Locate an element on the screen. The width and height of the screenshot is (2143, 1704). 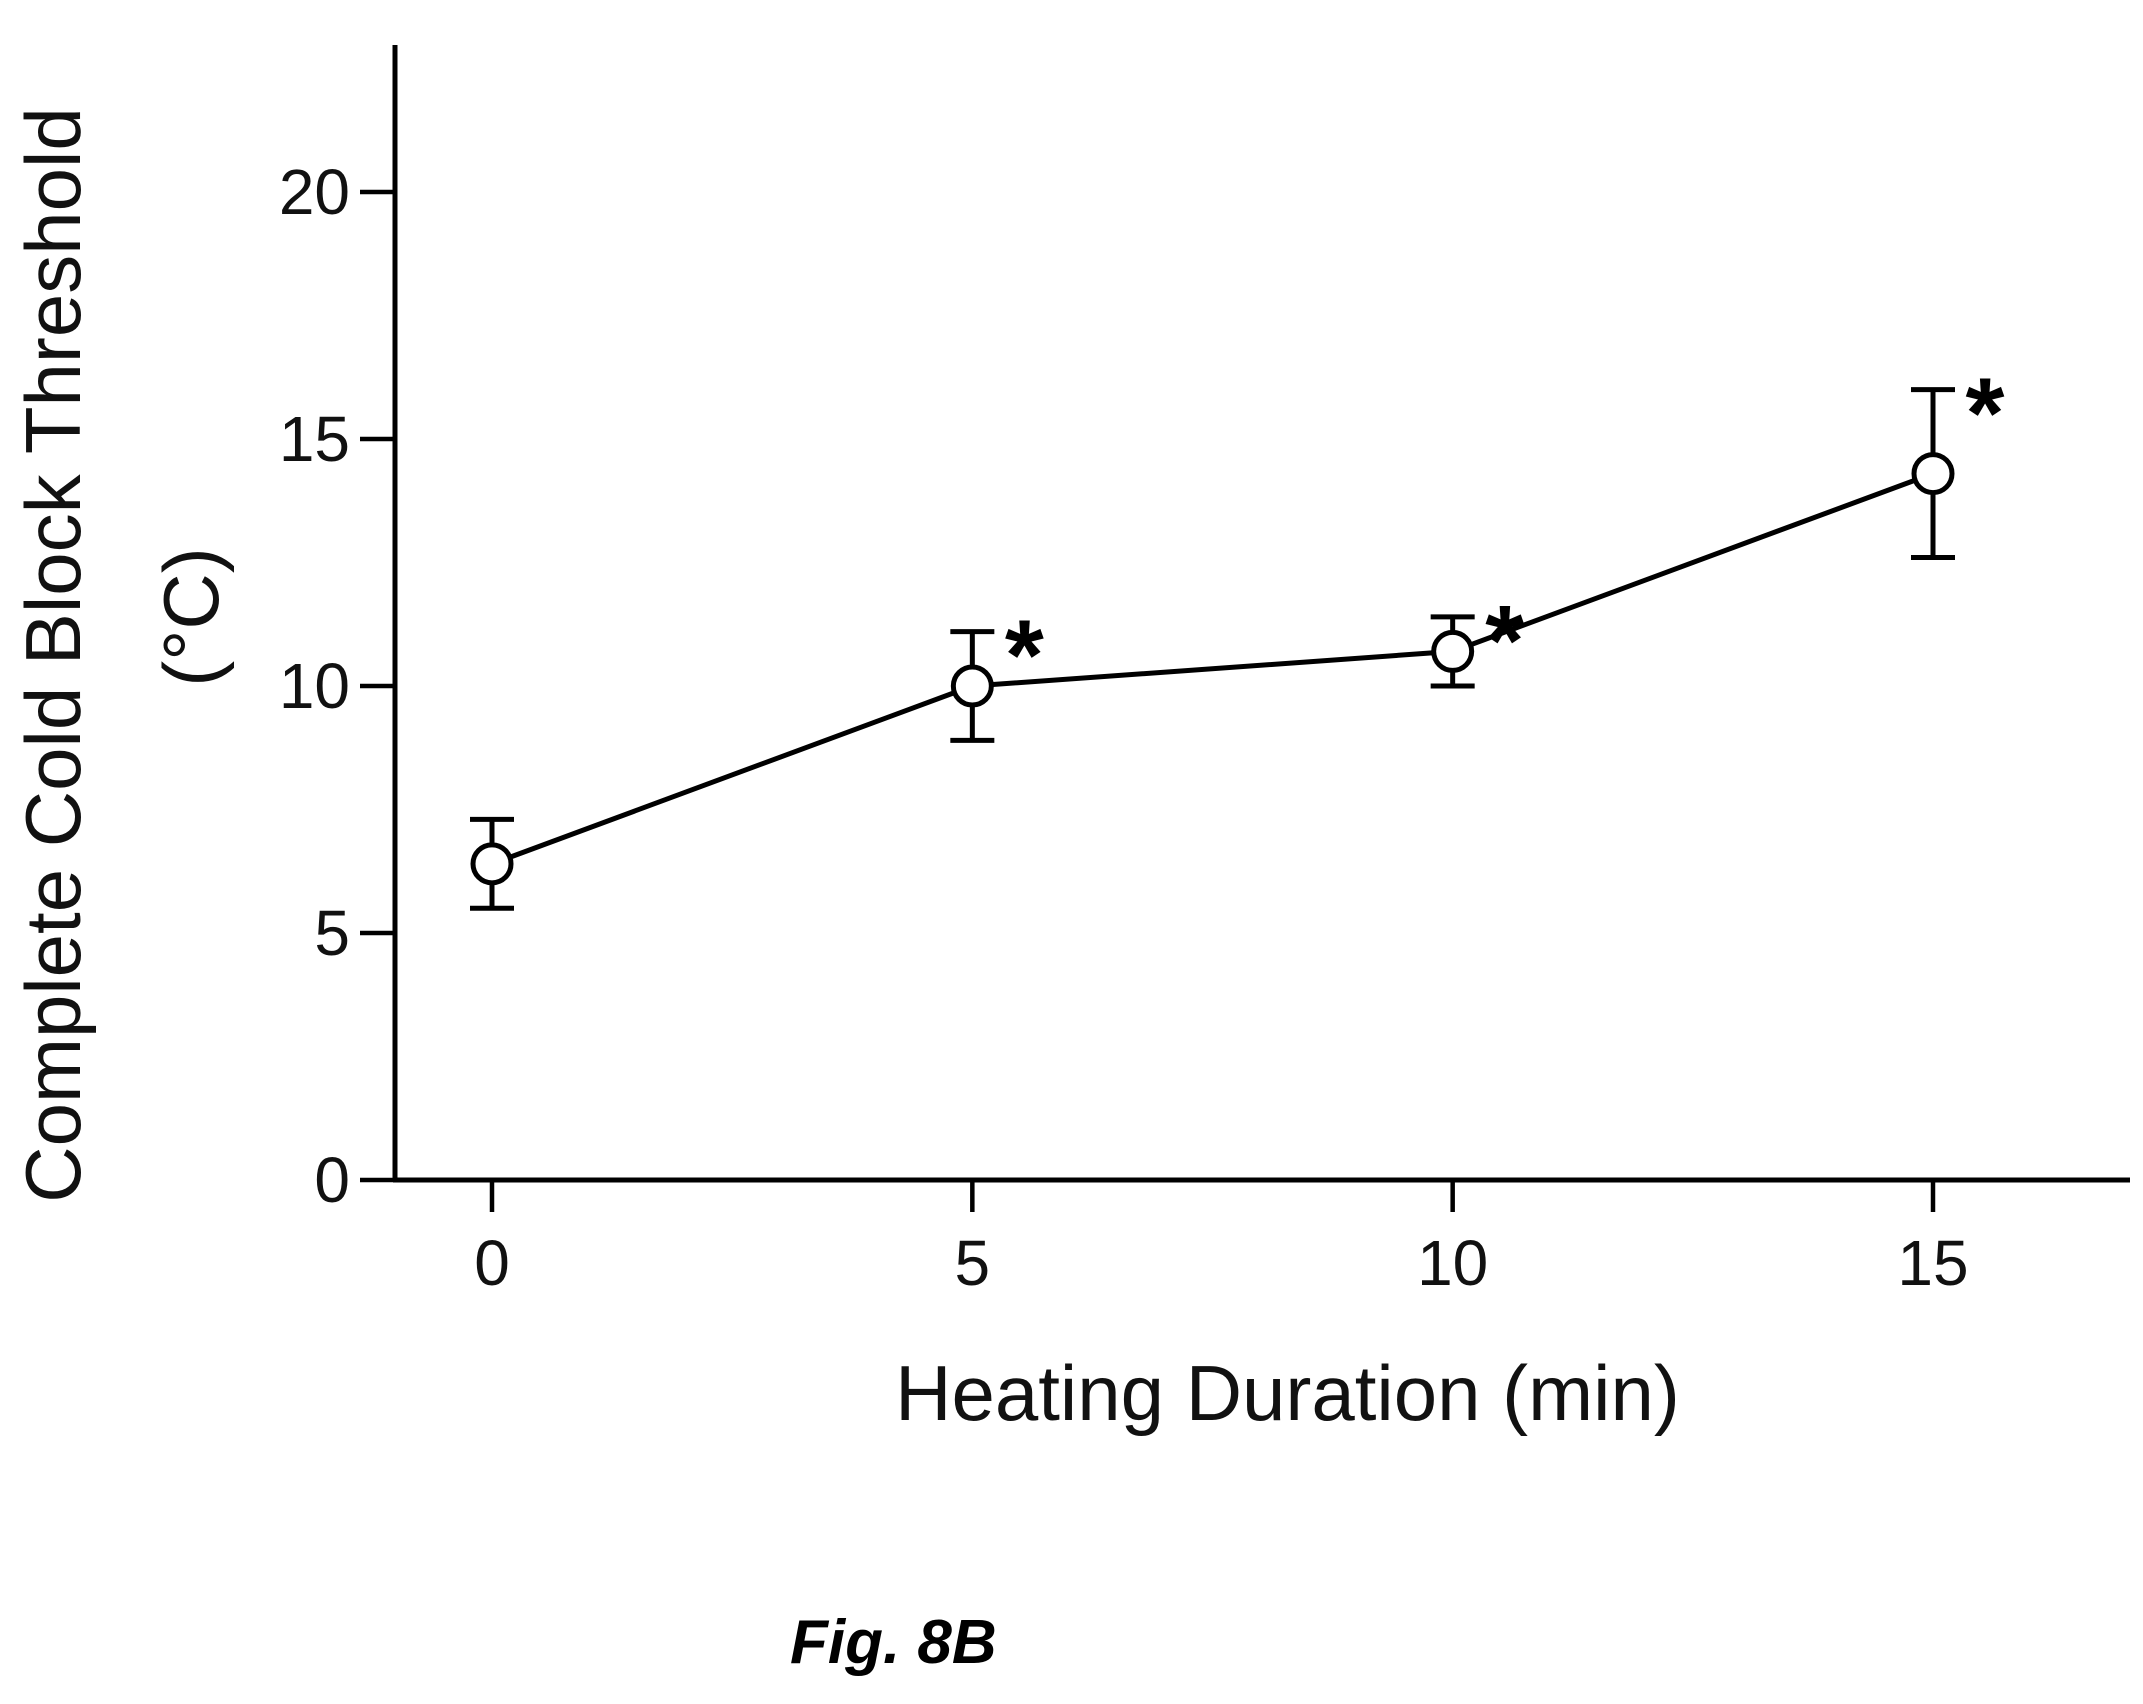
y-tick-label-20: 20 is located at coordinates (314, 192).